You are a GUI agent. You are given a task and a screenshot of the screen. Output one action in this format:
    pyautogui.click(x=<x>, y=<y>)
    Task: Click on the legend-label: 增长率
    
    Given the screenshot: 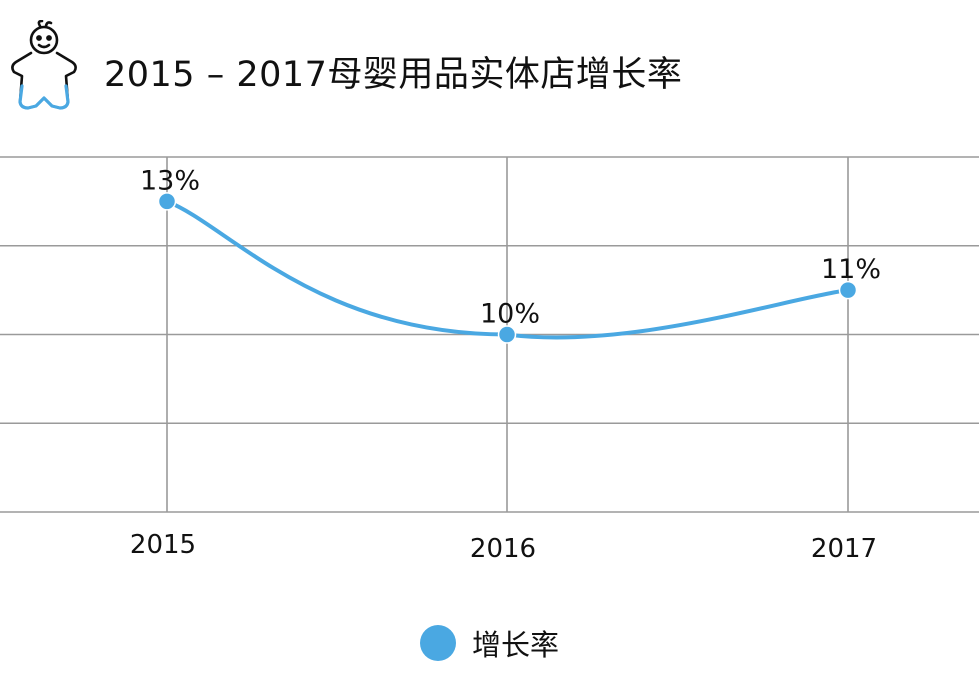 What is the action you would take?
    pyautogui.click(x=516, y=645)
    